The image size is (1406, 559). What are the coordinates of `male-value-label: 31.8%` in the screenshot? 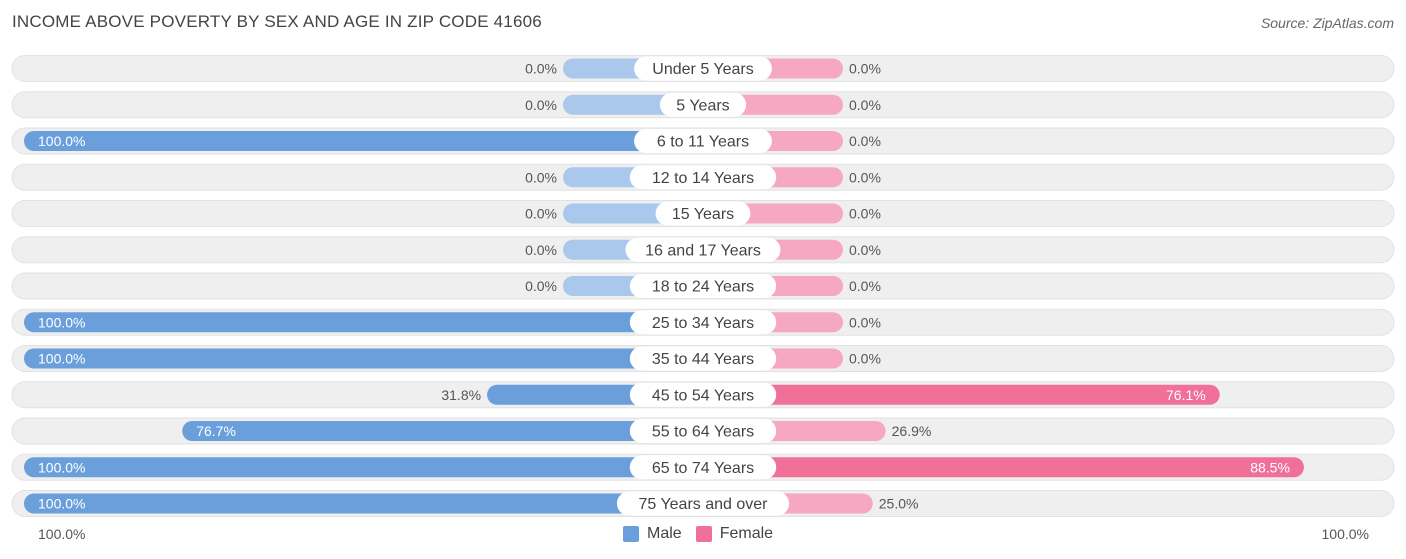 It's located at (461, 395).